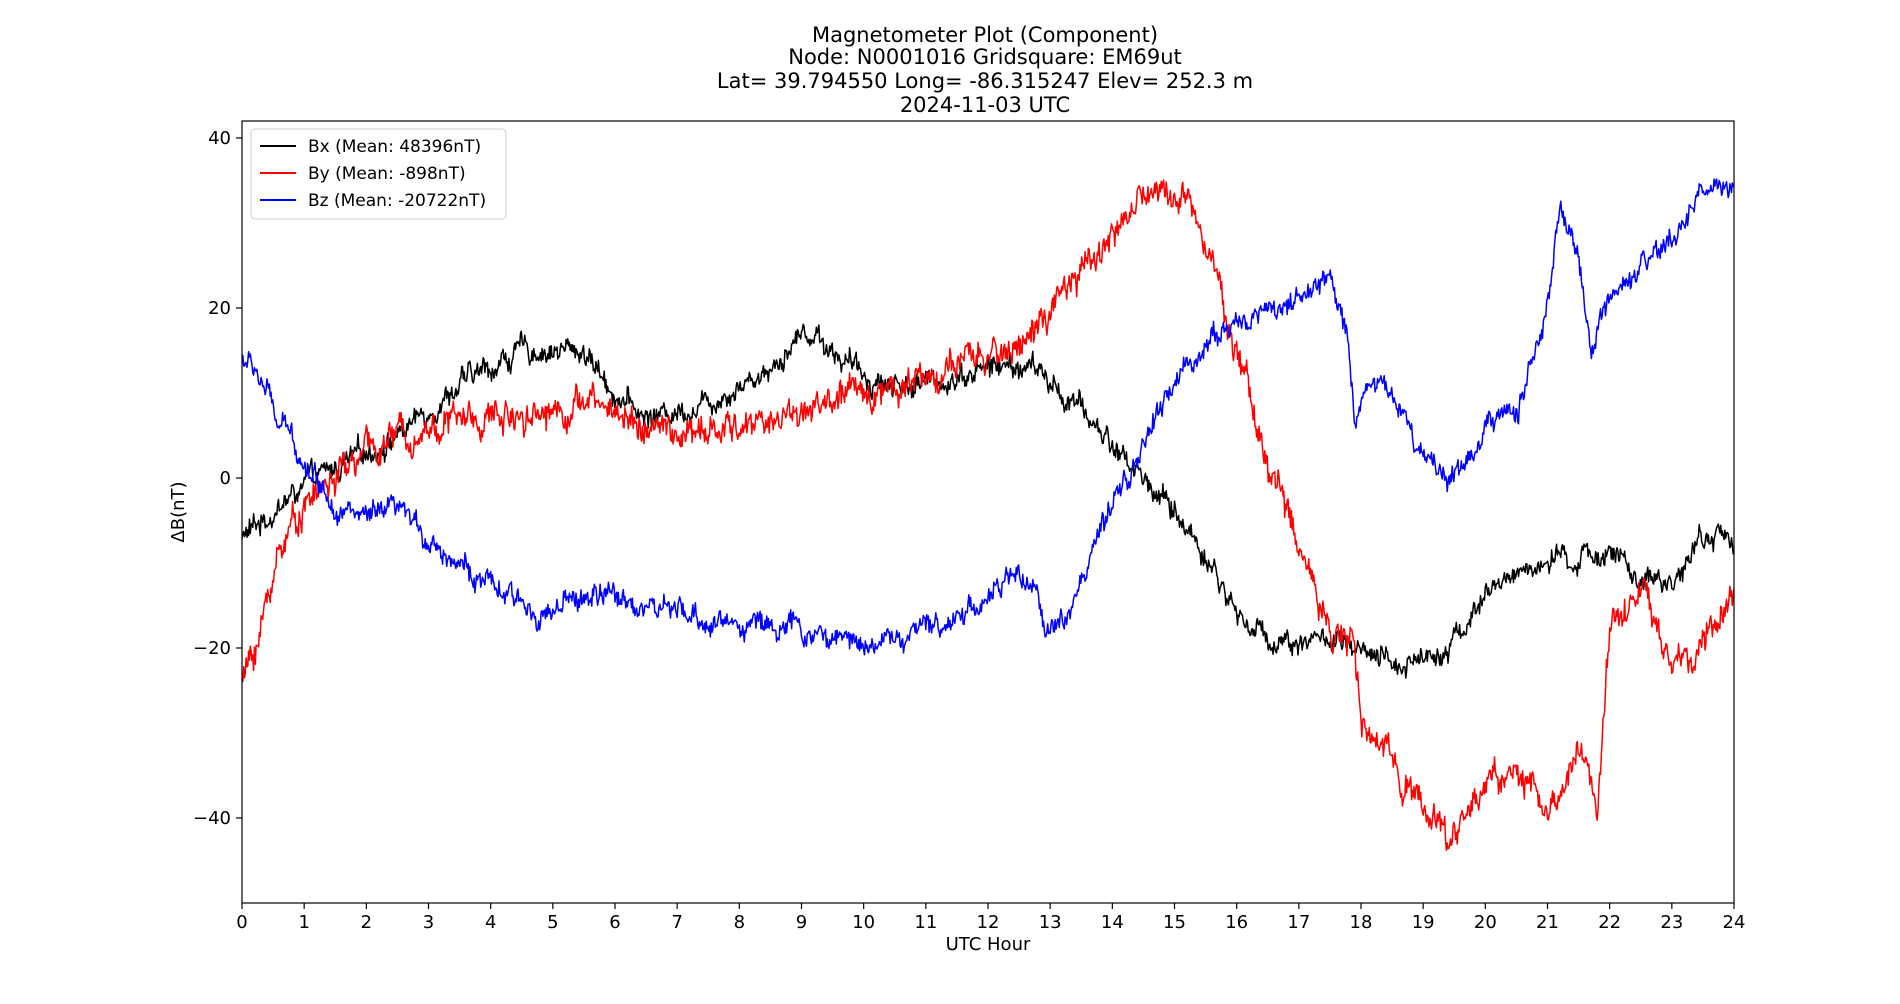 The height and width of the screenshot is (1004, 1900). What do you see at coordinates (985, 35) in the screenshot?
I see `chart-title: Magnetometer Plot (Component)` at bounding box center [985, 35].